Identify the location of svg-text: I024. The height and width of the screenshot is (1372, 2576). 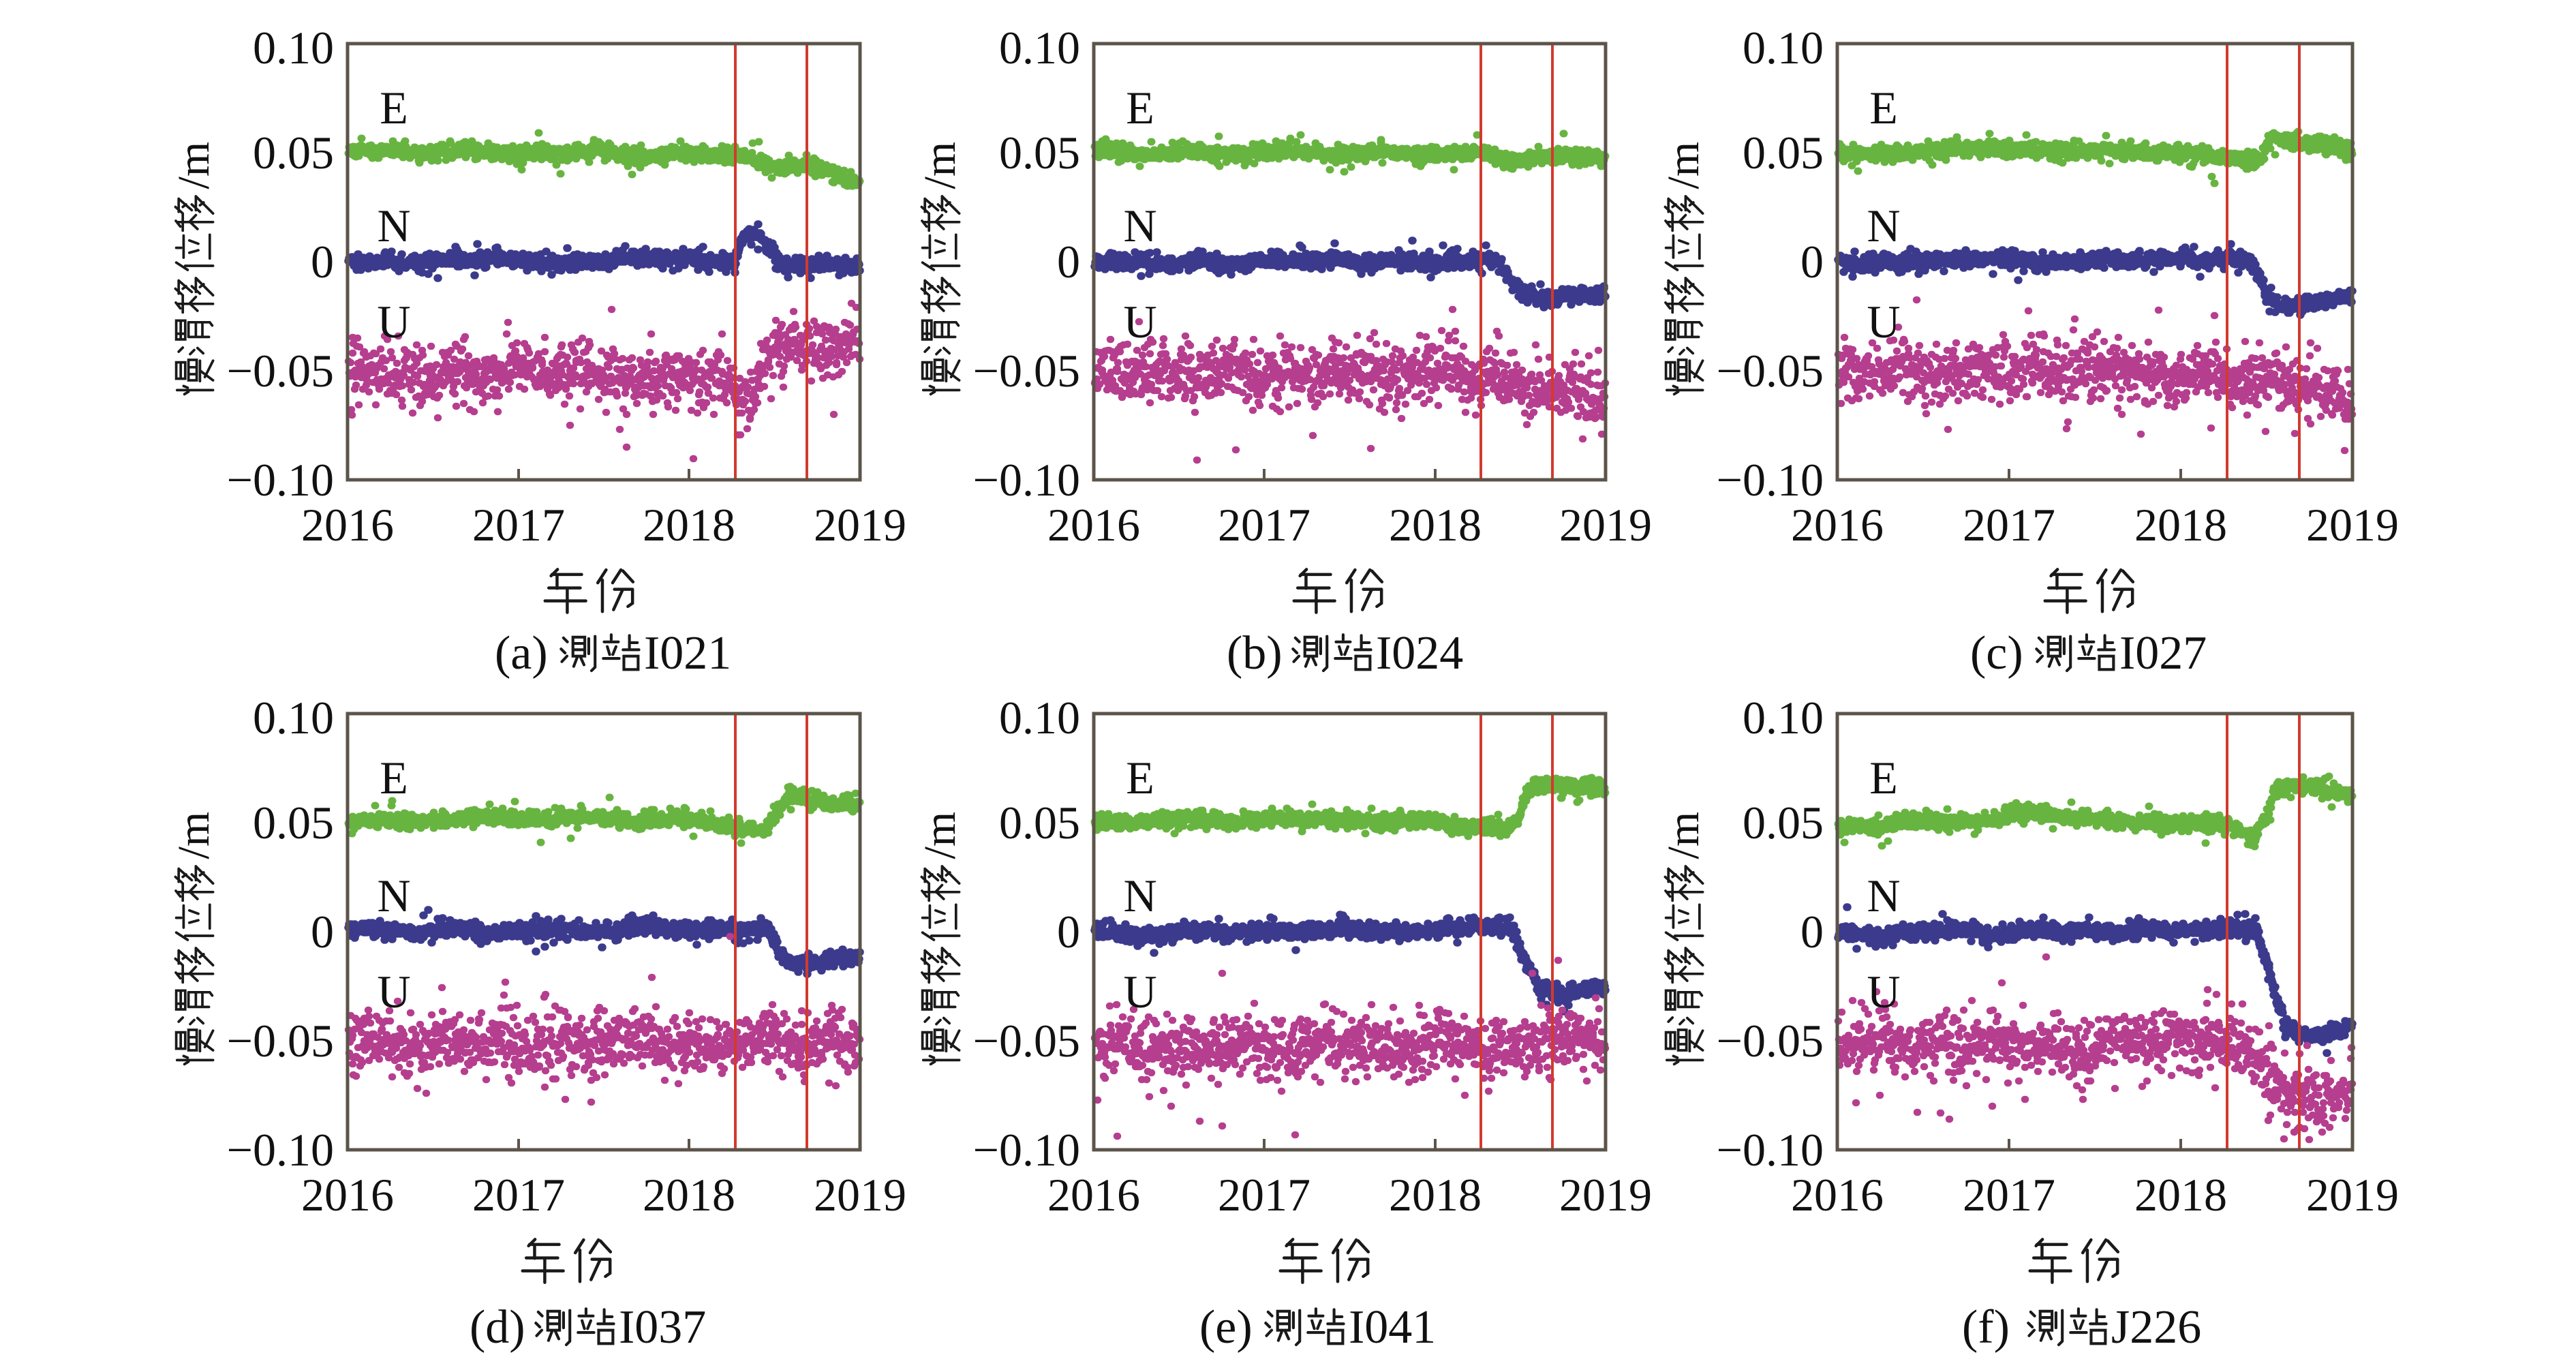
(1420, 653).